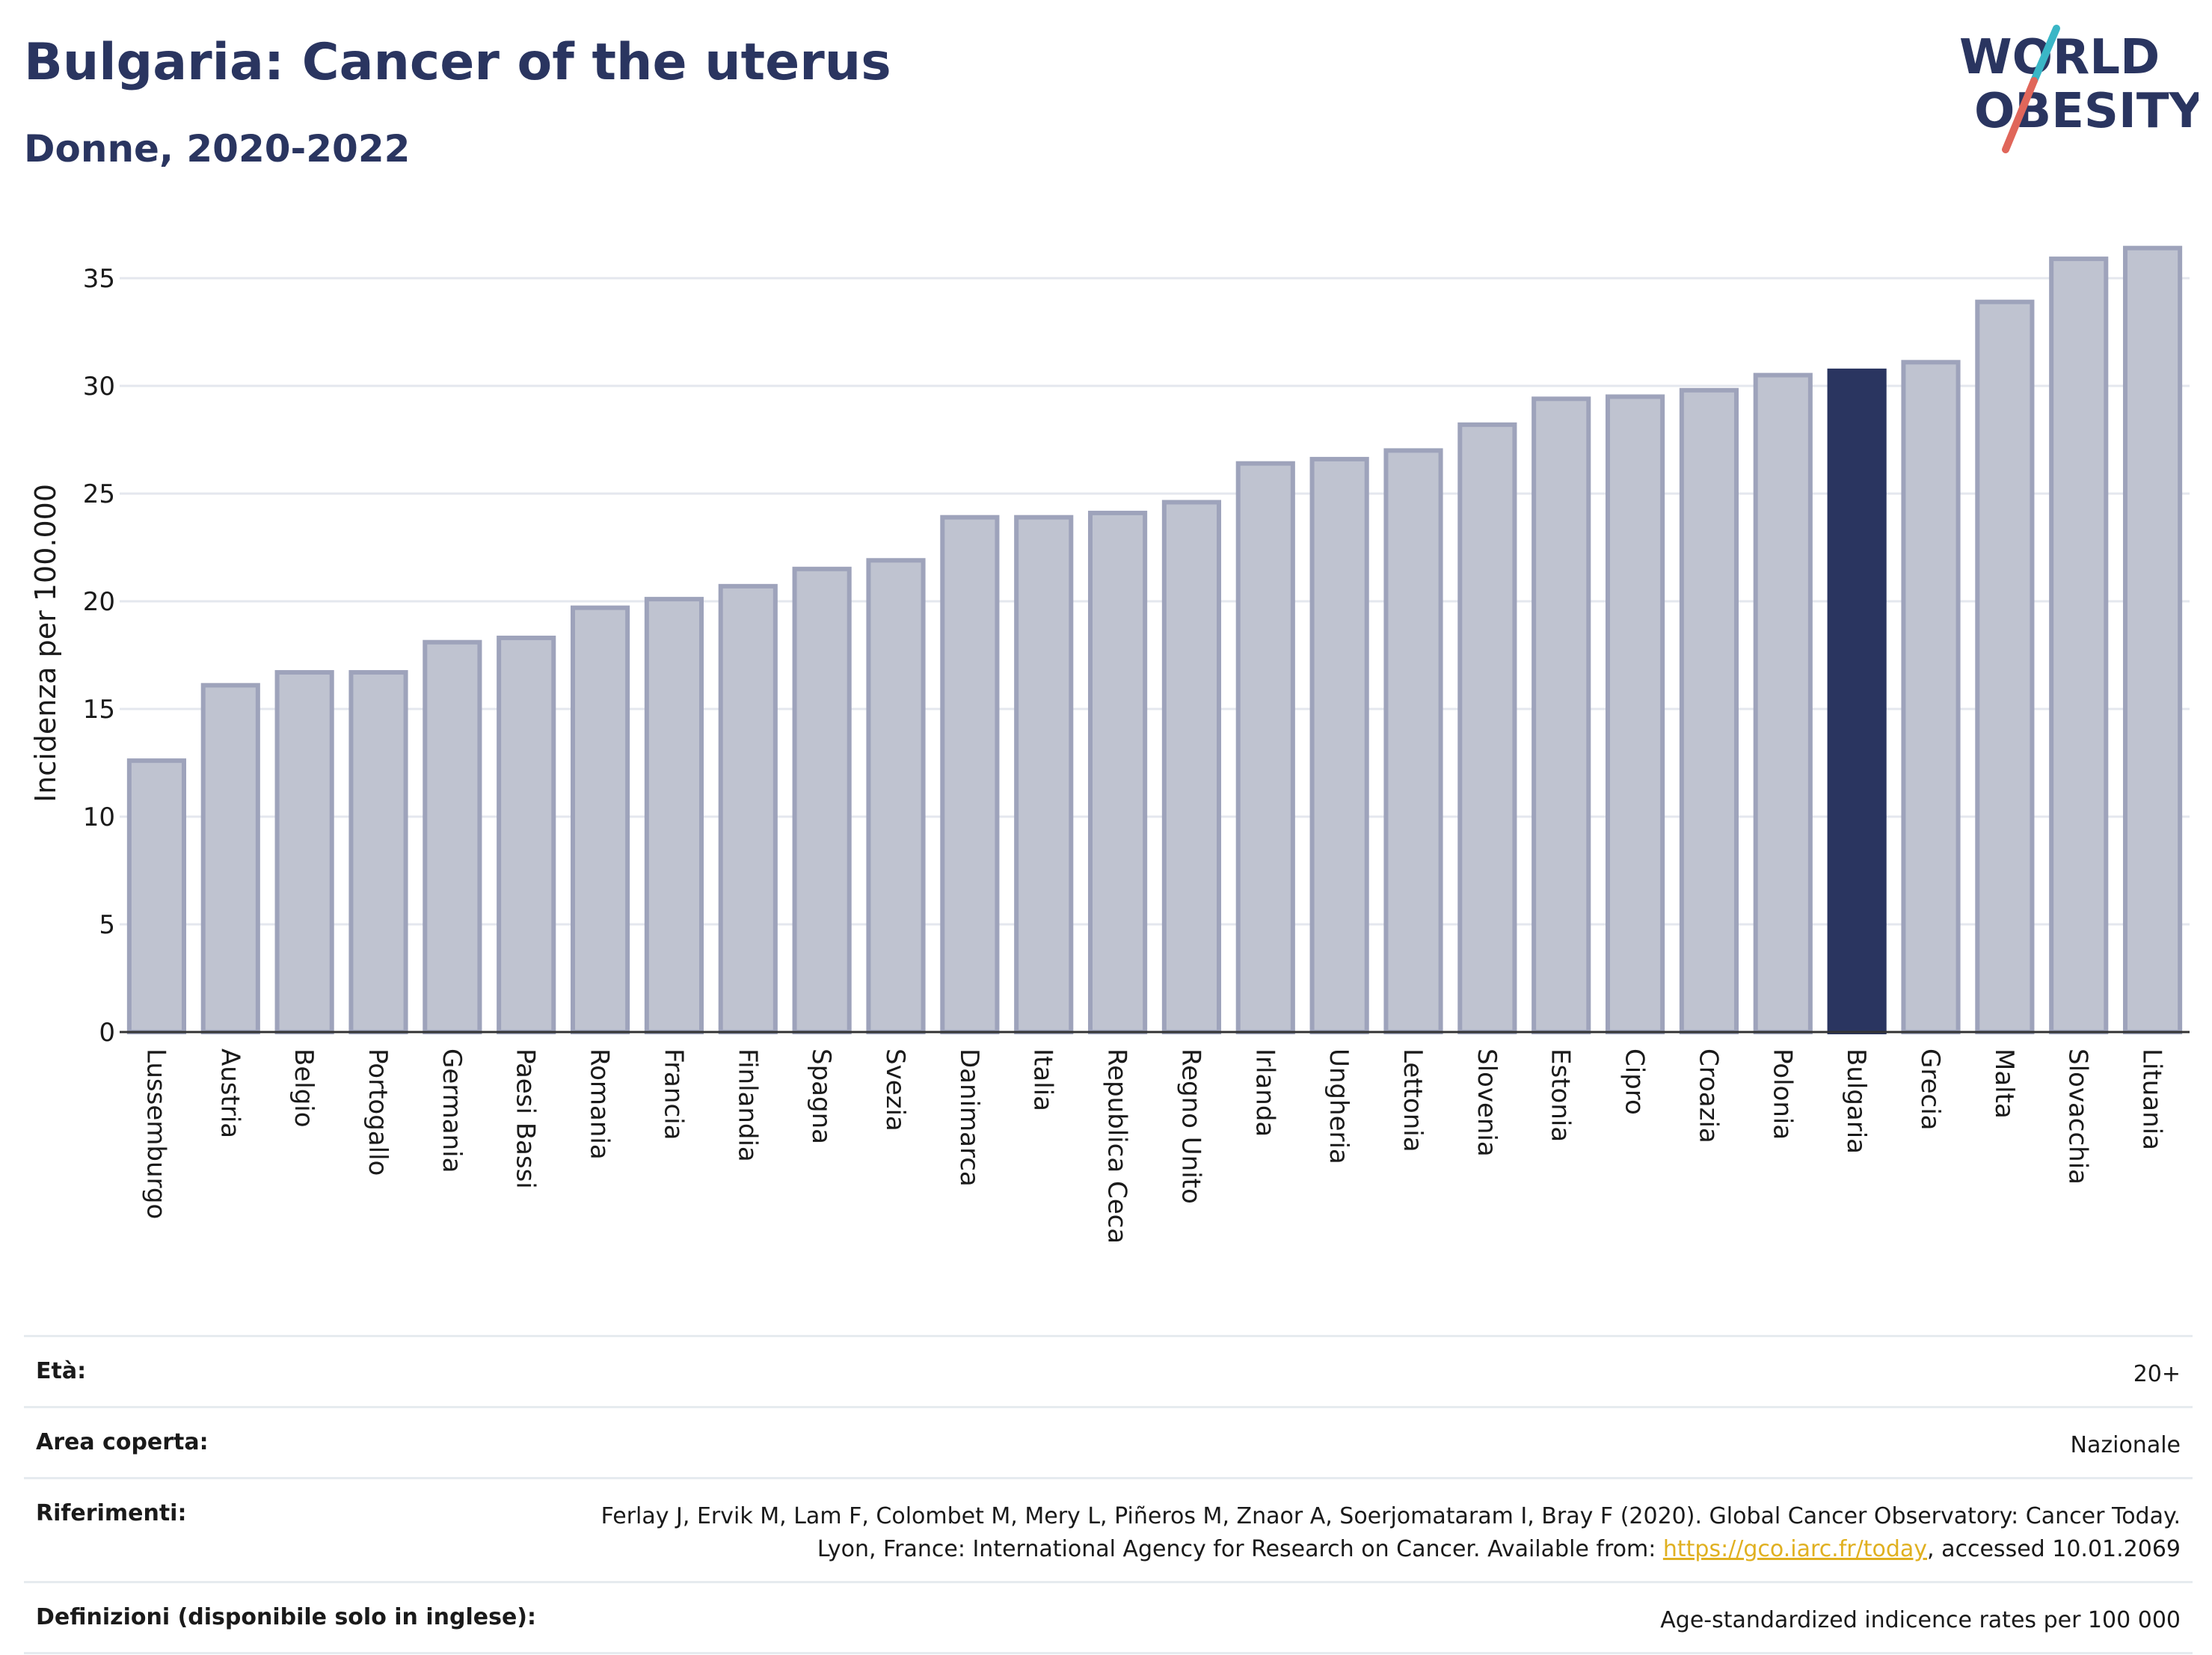  What do you see at coordinates (2152, 1099) in the screenshot?
I see `x-tick-label: Lituania` at bounding box center [2152, 1099].